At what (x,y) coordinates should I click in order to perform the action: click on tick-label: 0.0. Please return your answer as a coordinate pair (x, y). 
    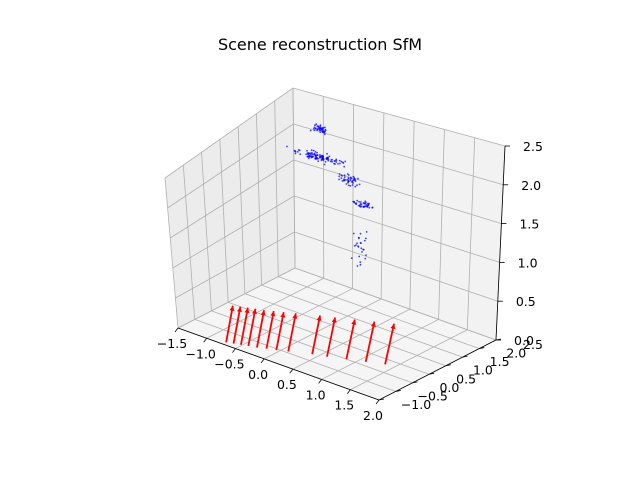
    Looking at the image, I should click on (258, 374).